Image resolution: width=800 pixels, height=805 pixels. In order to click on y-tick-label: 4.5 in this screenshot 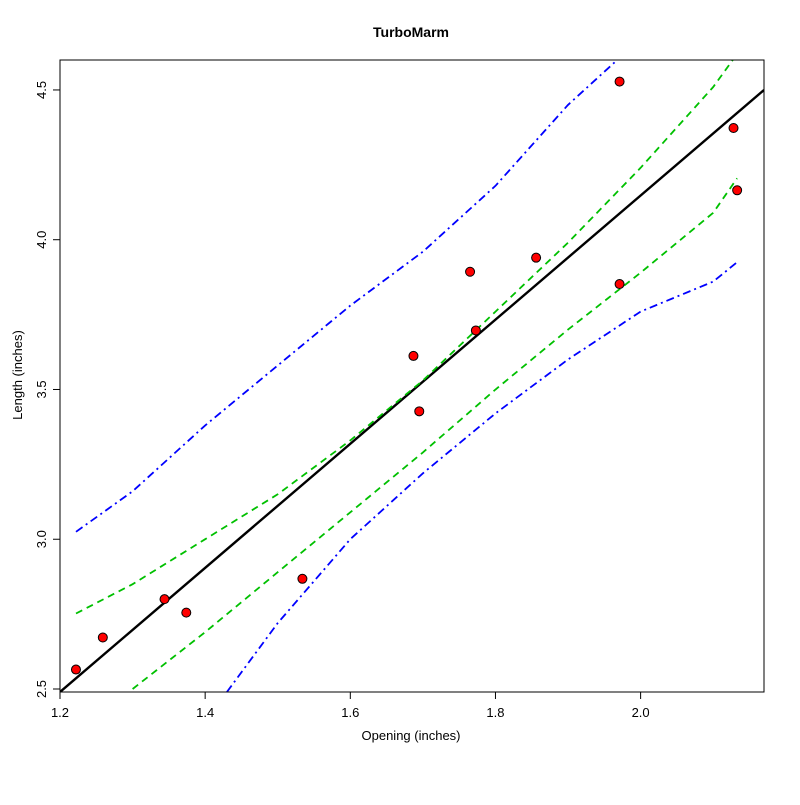, I will do `click(41, 90)`.